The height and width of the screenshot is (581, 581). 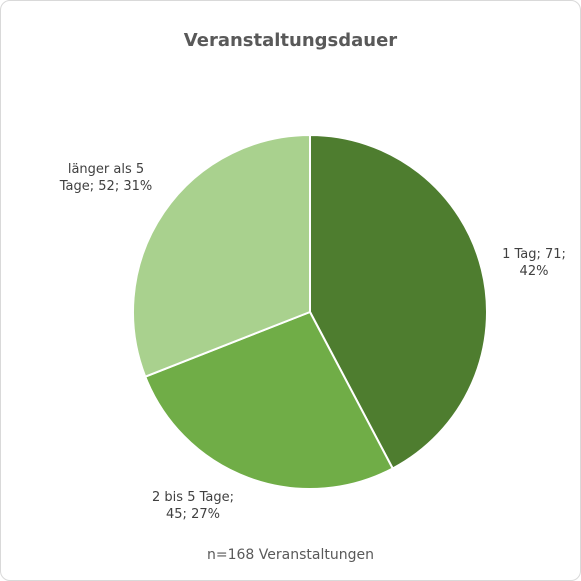 I want to click on chart-subtitle: n=168 Veranstaltungen, so click(x=290, y=555).